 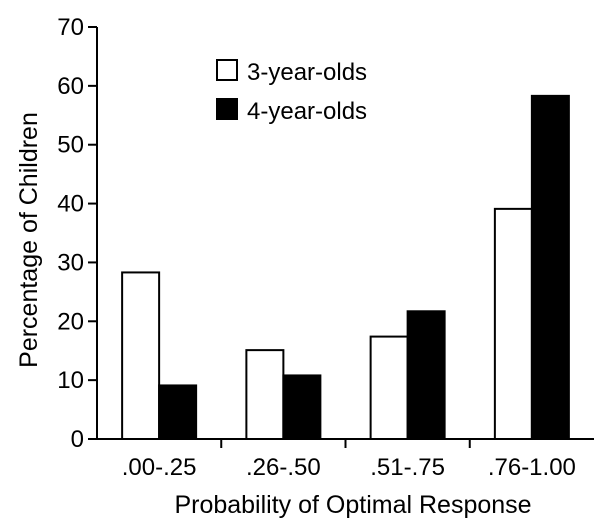 What do you see at coordinates (352, 505) in the screenshot?
I see `x-axis-title: Probability of Optimal Response` at bounding box center [352, 505].